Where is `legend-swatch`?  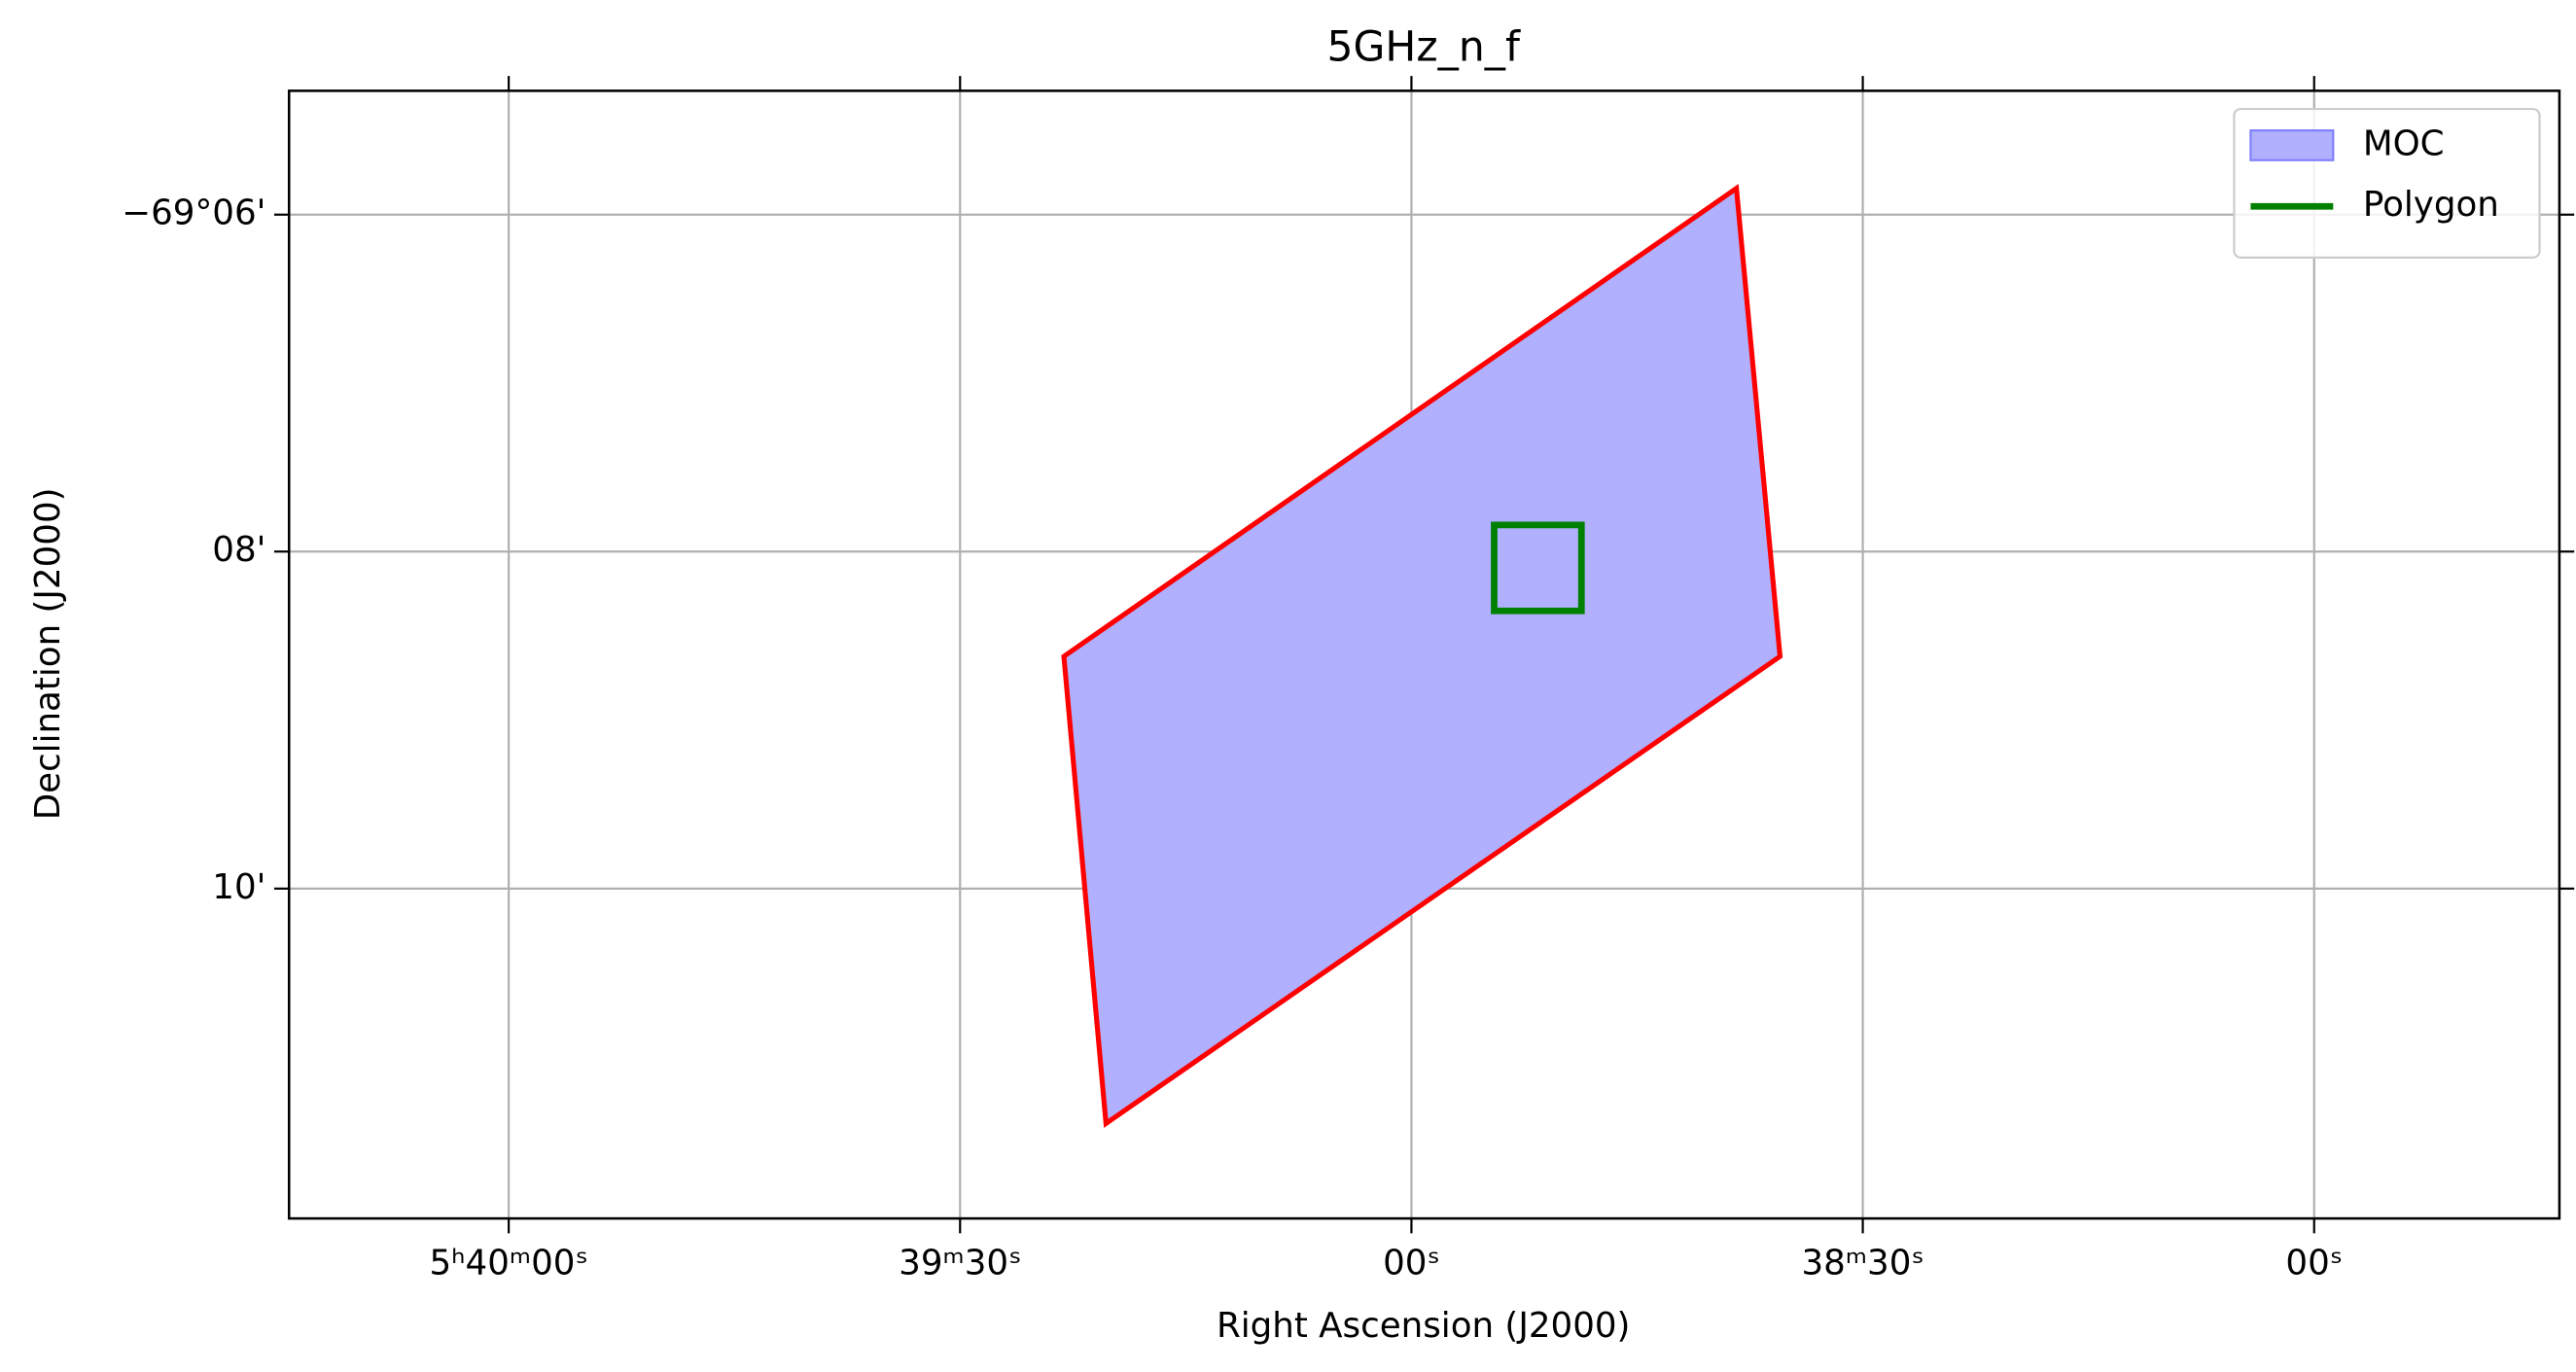 legend-swatch is located at coordinates (2292, 145).